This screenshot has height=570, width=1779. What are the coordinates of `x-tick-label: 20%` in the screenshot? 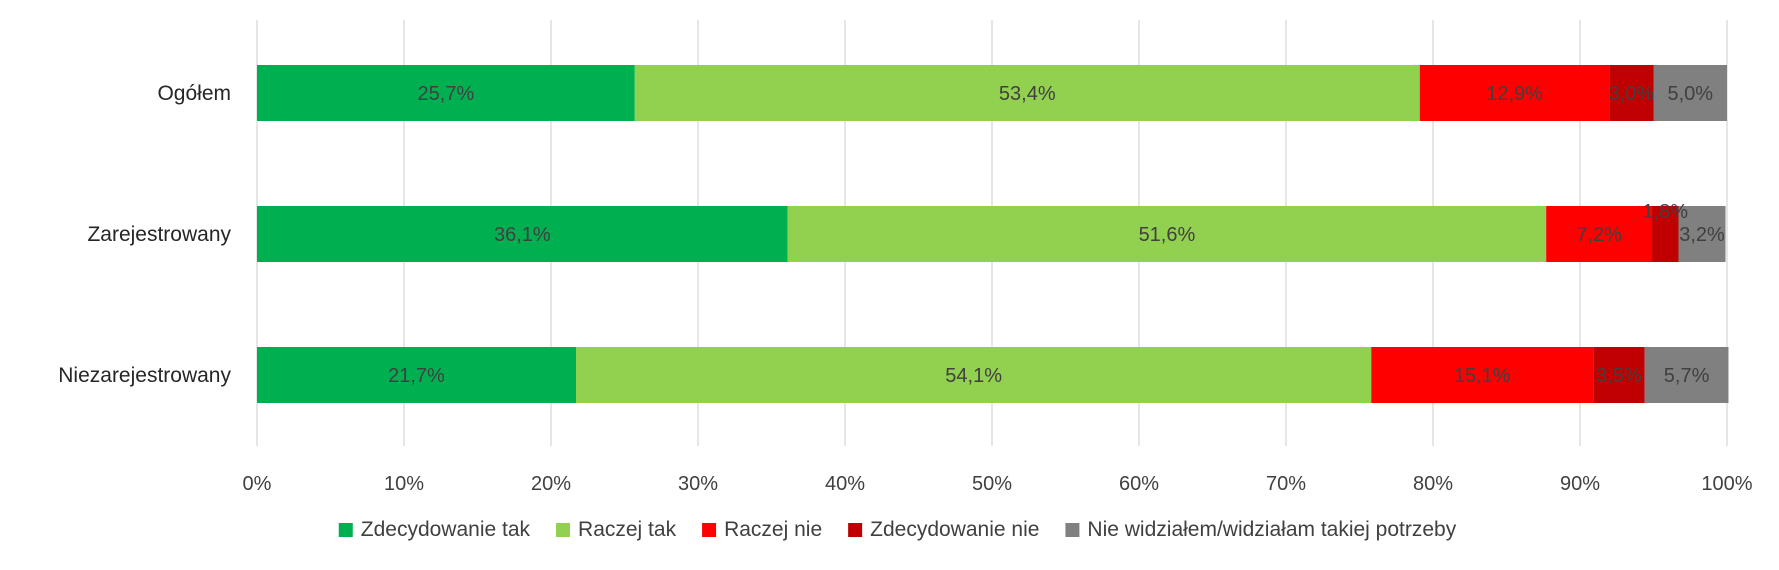 It's located at (551, 484).